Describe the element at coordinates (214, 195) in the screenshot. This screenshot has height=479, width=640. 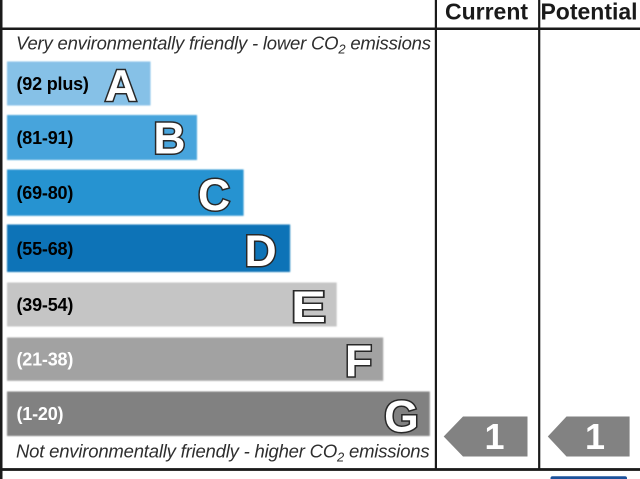
I see `svg-text: C` at that location.